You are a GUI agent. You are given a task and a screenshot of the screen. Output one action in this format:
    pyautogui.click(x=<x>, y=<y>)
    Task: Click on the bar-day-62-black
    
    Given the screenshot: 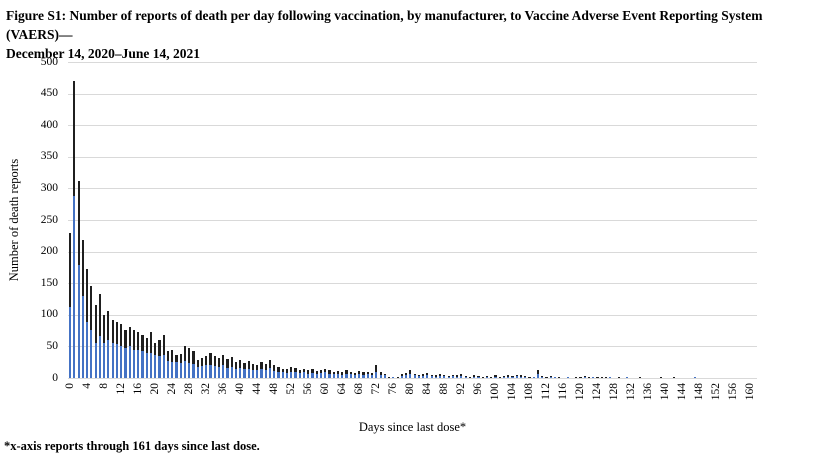 What is the action you would take?
    pyautogui.click(x=333, y=373)
    